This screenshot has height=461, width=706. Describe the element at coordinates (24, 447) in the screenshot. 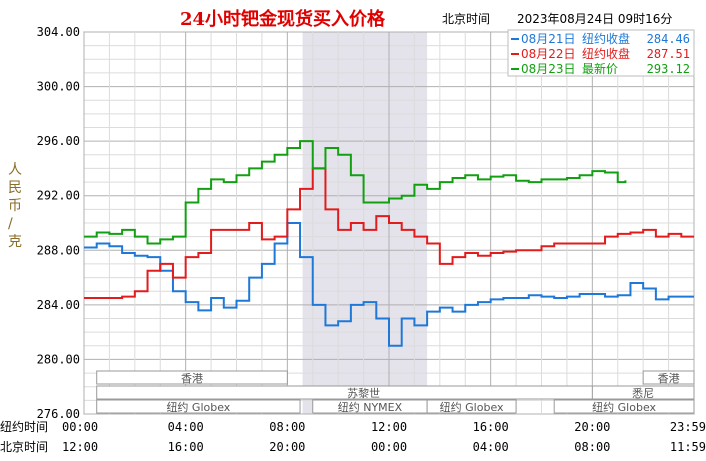

I see `time-row-label: 北京时间` at that location.